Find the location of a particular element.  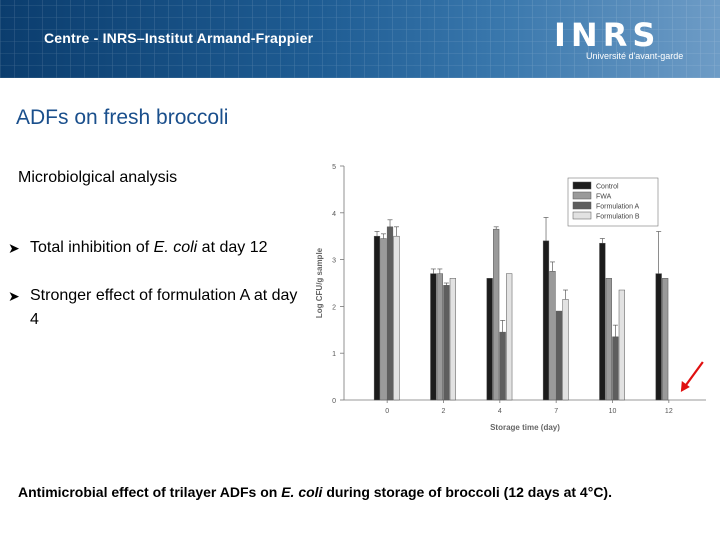

banner-pattern is located at coordinates (360, 39).